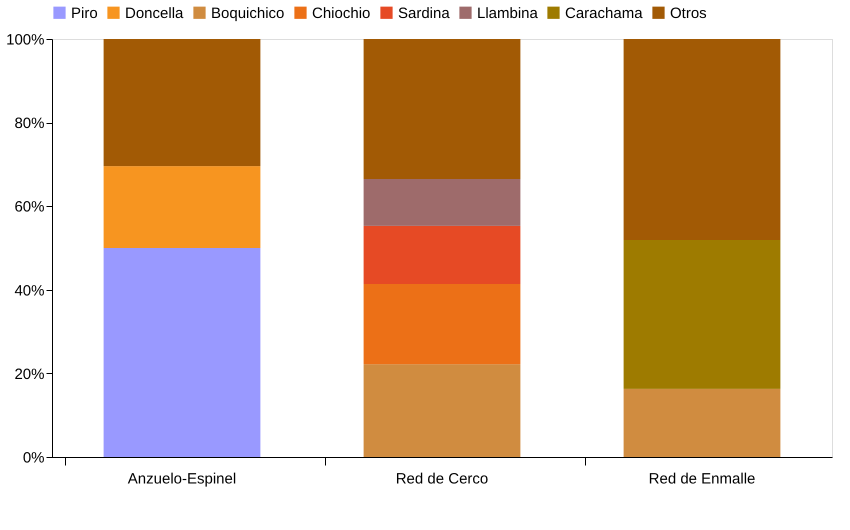 This screenshot has width=850, height=530. What do you see at coordinates (84, 13) in the screenshot?
I see `legend-label: Piro` at bounding box center [84, 13].